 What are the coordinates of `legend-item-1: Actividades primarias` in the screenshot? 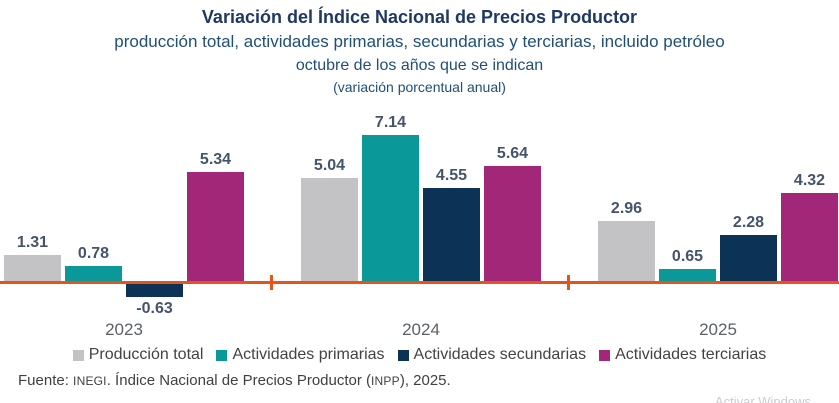 It's located at (300, 355).